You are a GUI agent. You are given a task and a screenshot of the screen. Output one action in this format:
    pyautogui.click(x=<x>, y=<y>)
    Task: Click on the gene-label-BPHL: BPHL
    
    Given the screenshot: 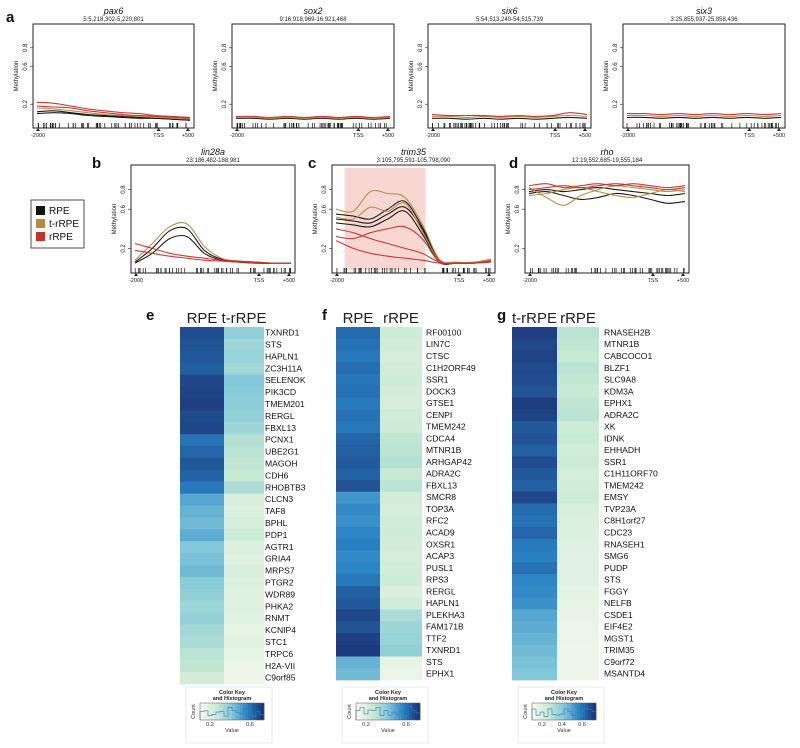 What is the action you would take?
    pyautogui.click(x=276, y=523)
    